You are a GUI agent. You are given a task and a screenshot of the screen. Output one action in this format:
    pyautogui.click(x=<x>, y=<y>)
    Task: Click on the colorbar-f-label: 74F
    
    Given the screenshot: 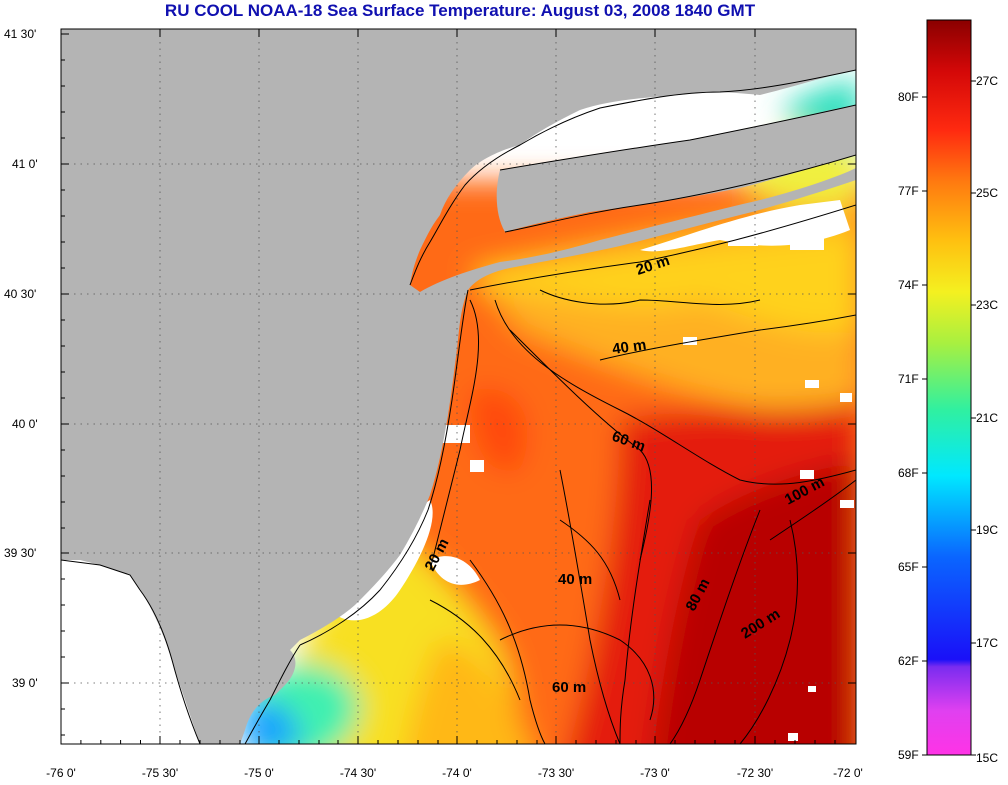 What is the action you would take?
    pyautogui.click(x=908, y=285)
    